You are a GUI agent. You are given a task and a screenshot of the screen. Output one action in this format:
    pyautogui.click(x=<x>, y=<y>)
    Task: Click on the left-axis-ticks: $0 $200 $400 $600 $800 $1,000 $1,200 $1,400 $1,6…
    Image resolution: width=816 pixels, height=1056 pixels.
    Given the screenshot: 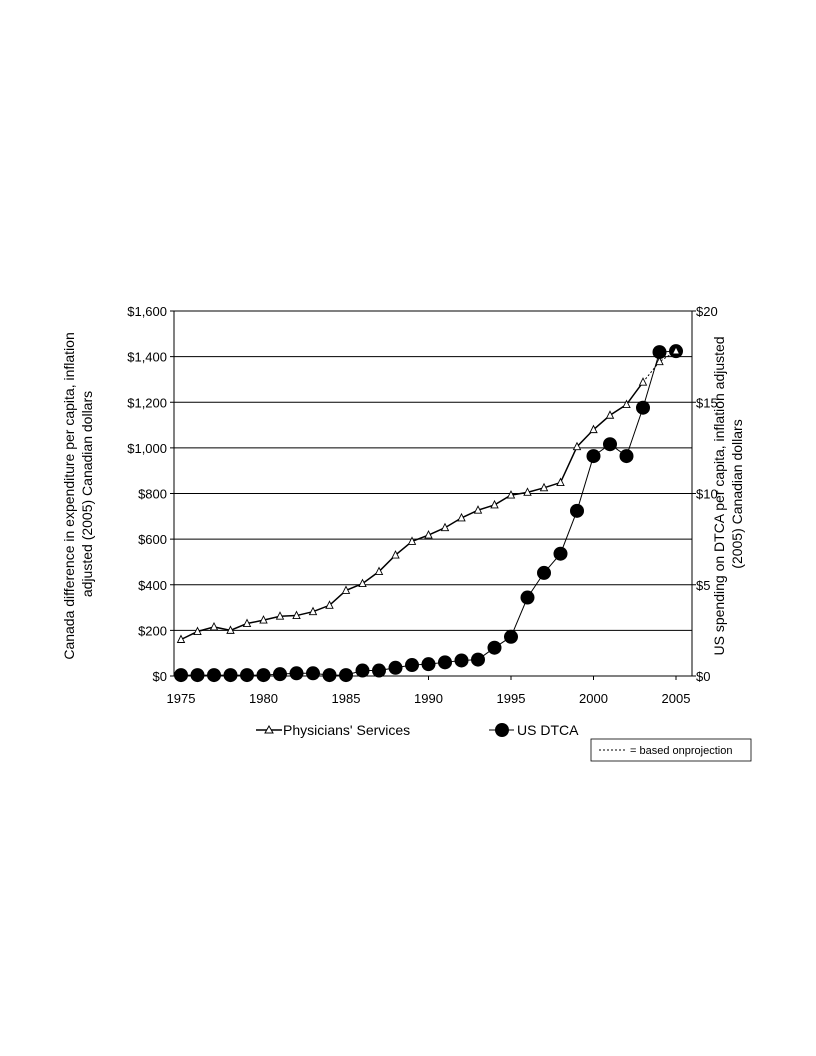 What is the action you would take?
    pyautogui.click(x=150, y=494)
    